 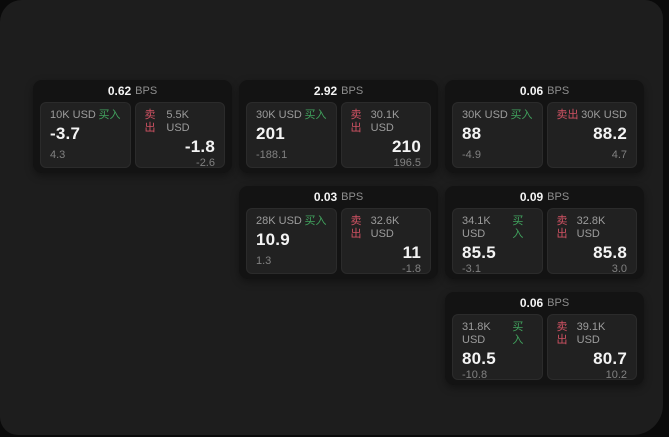 I want to click on sell-pane-top: 卖出 30.1K USD, so click(x=386, y=122).